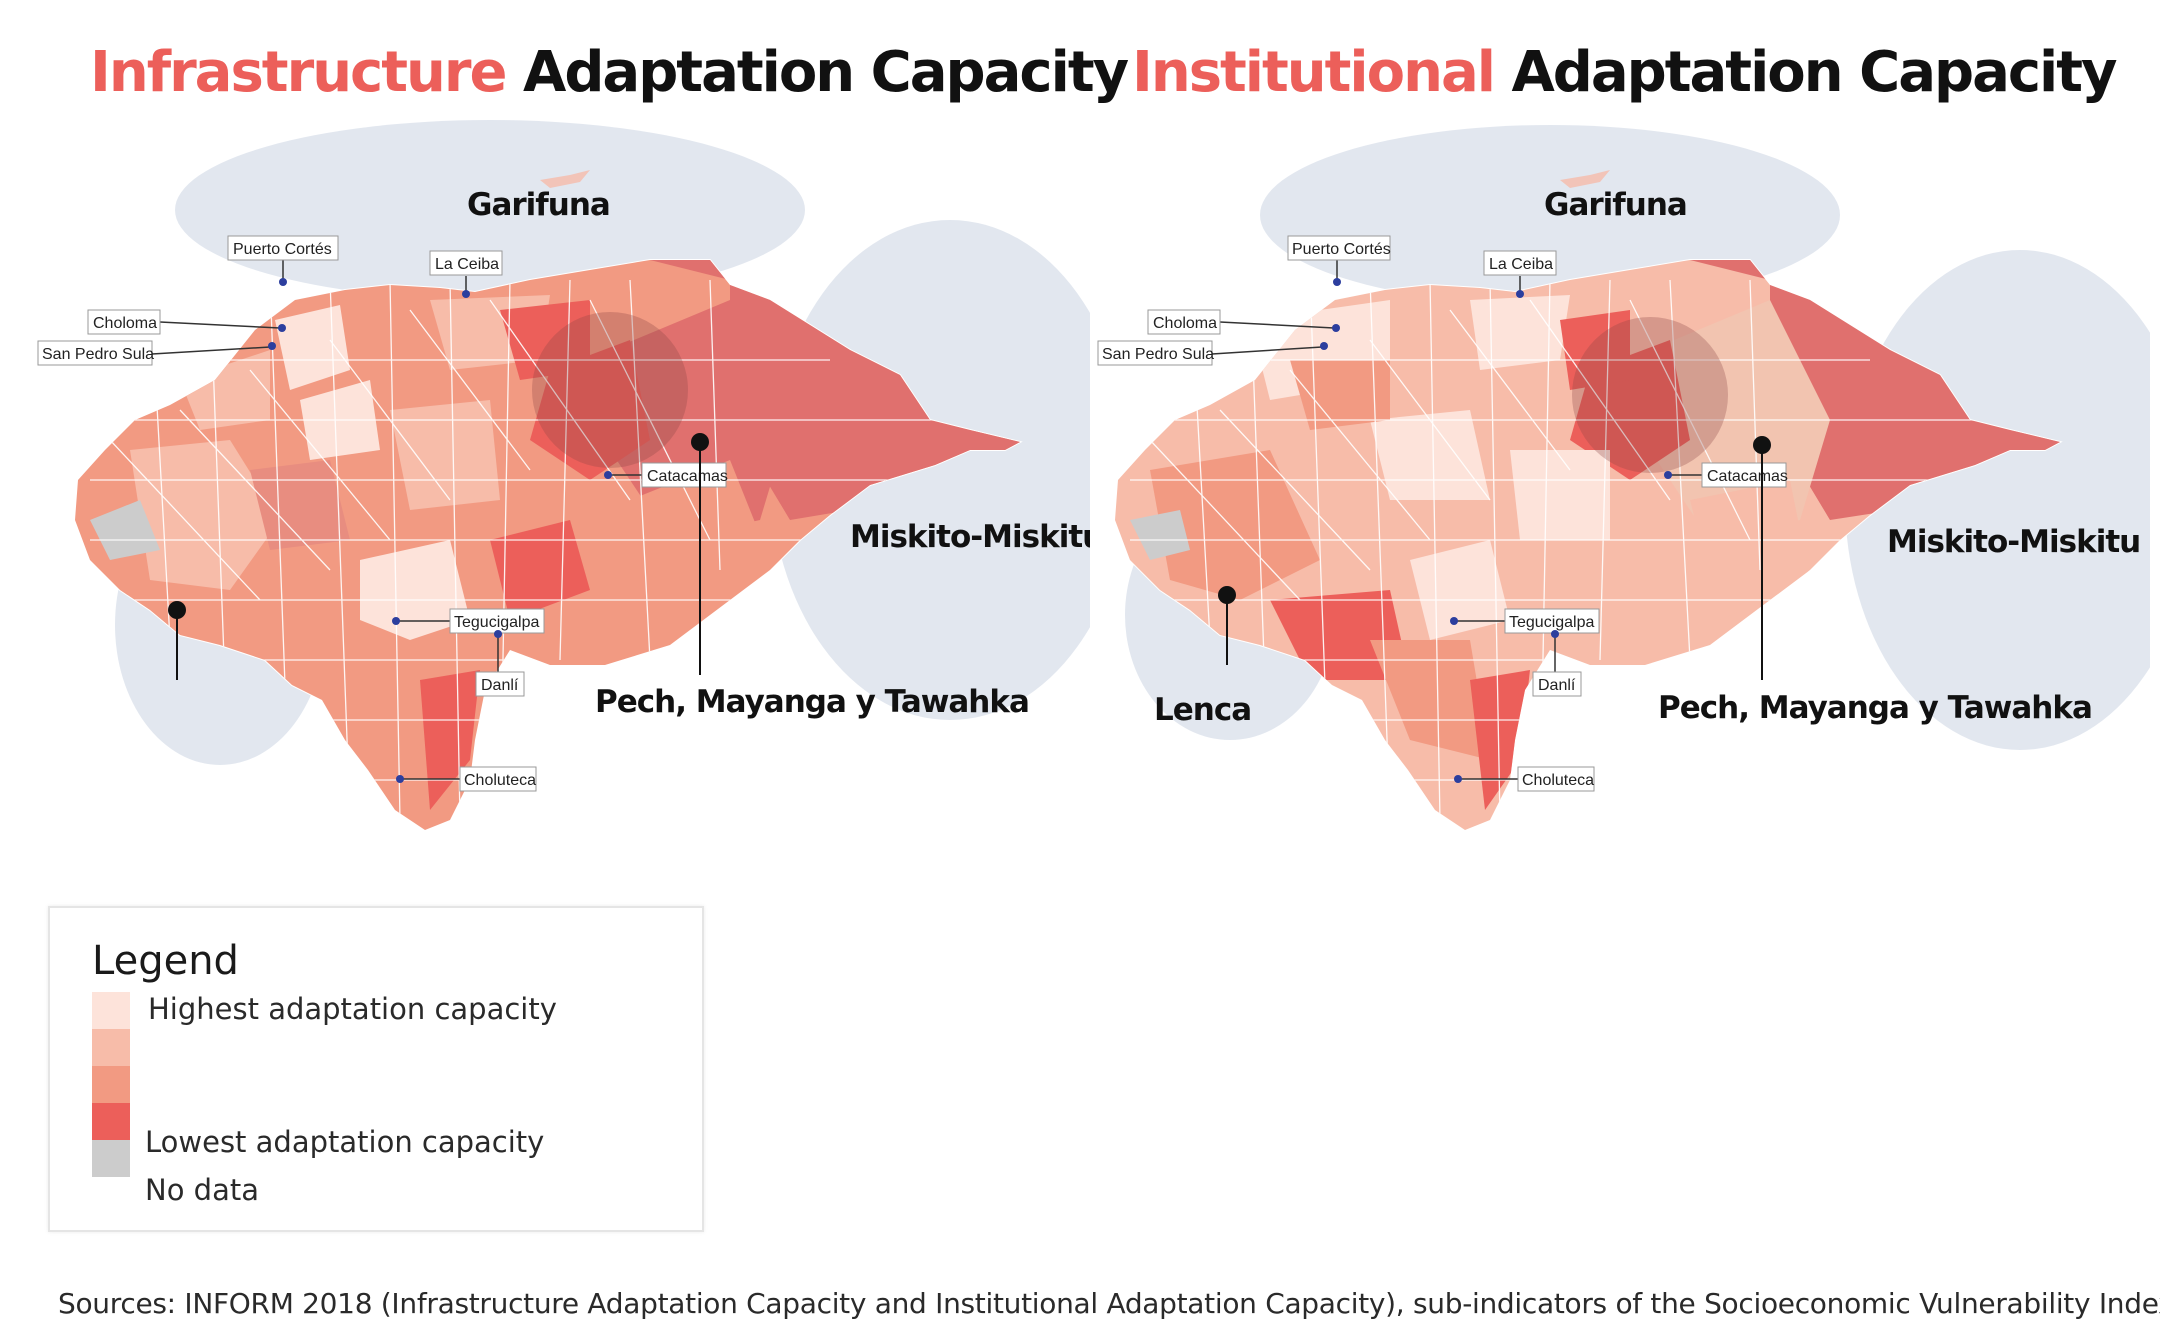 The height and width of the screenshot is (1339, 2160). I want to click on left-title-highlight: Infrastructure, so click(298, 72).